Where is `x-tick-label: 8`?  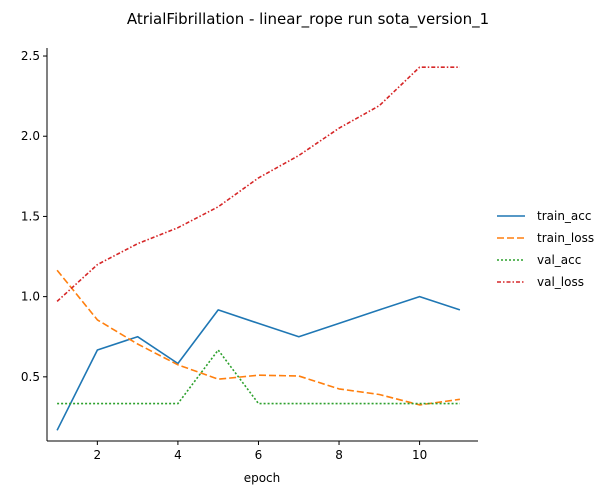 x-tick-label: 8 is located at coordinates (339, 455).